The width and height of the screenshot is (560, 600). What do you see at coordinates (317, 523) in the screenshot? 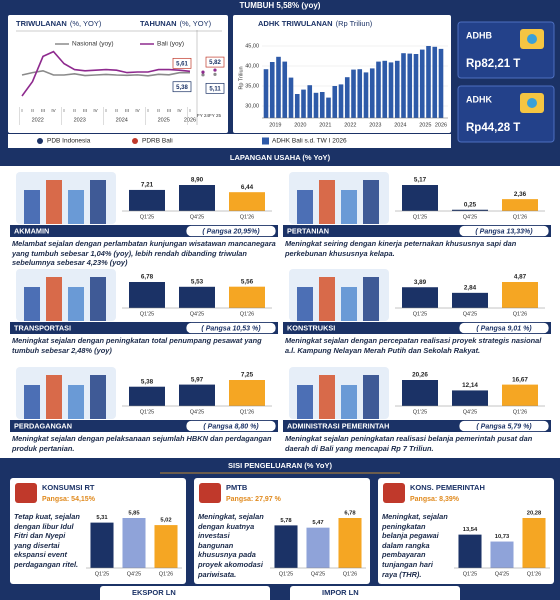
I see `bar-value-label: 5,47` at bounding box center [317, 523].